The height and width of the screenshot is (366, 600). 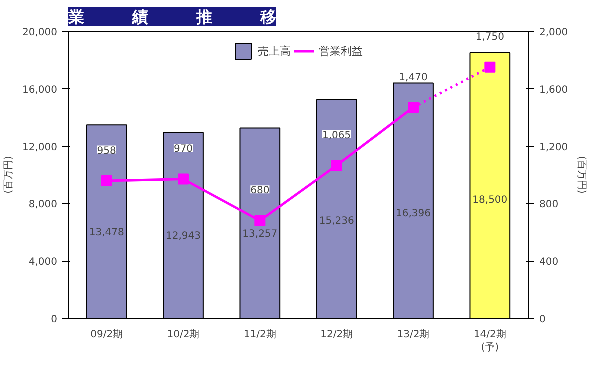 I want to click on y2-tick-label: 0, so click(x=543, y=320).